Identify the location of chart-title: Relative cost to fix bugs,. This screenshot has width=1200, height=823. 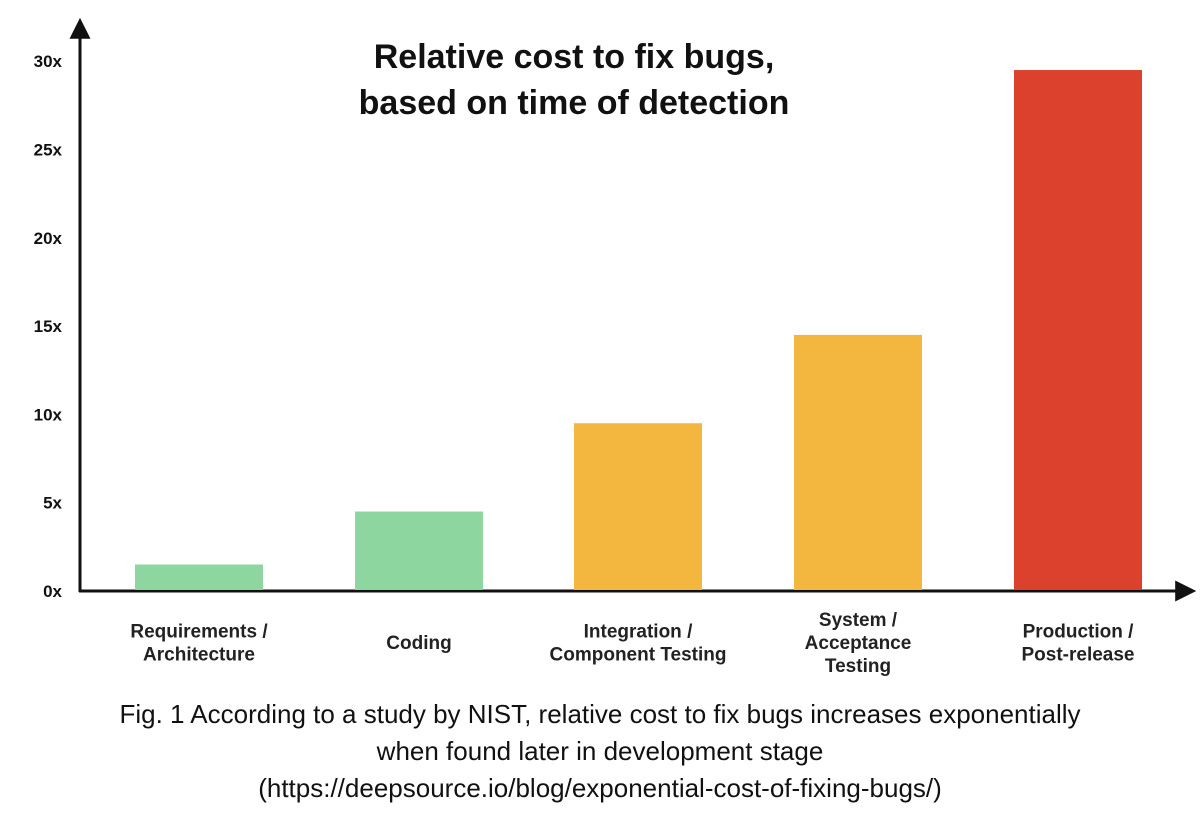
(574, 57).